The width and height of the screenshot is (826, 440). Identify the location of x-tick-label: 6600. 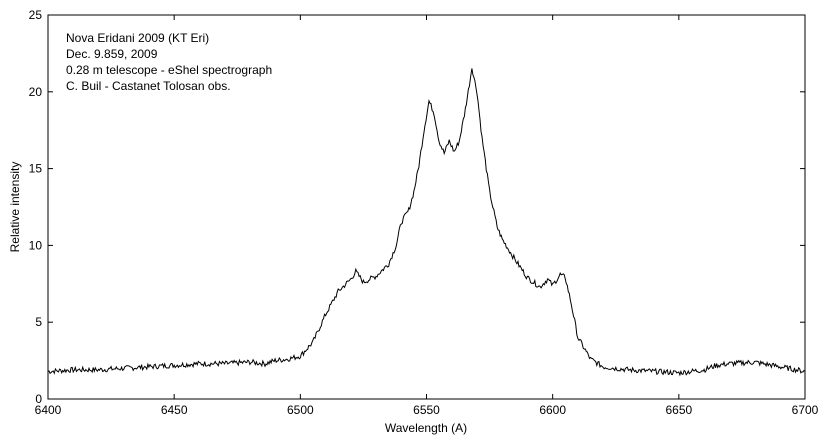
(552, 410).